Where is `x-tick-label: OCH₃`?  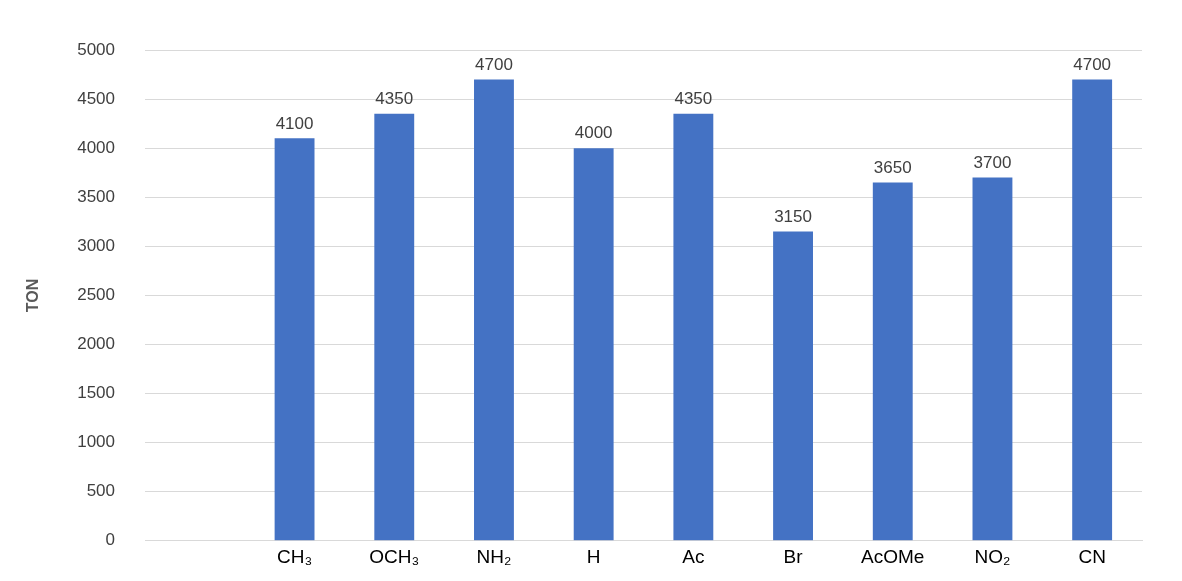
x-tick-label: OCH₃ is located at coordinates (394, 557).